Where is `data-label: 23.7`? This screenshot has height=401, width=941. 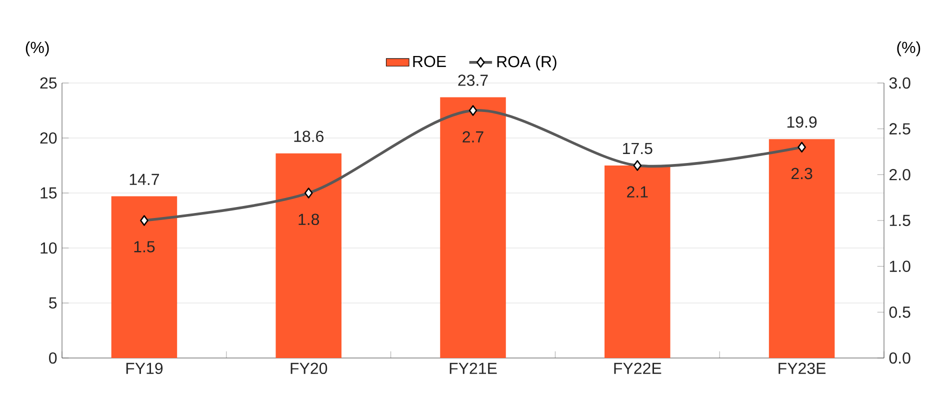 data-label: 23.7 is located at coordinates (473, 80).